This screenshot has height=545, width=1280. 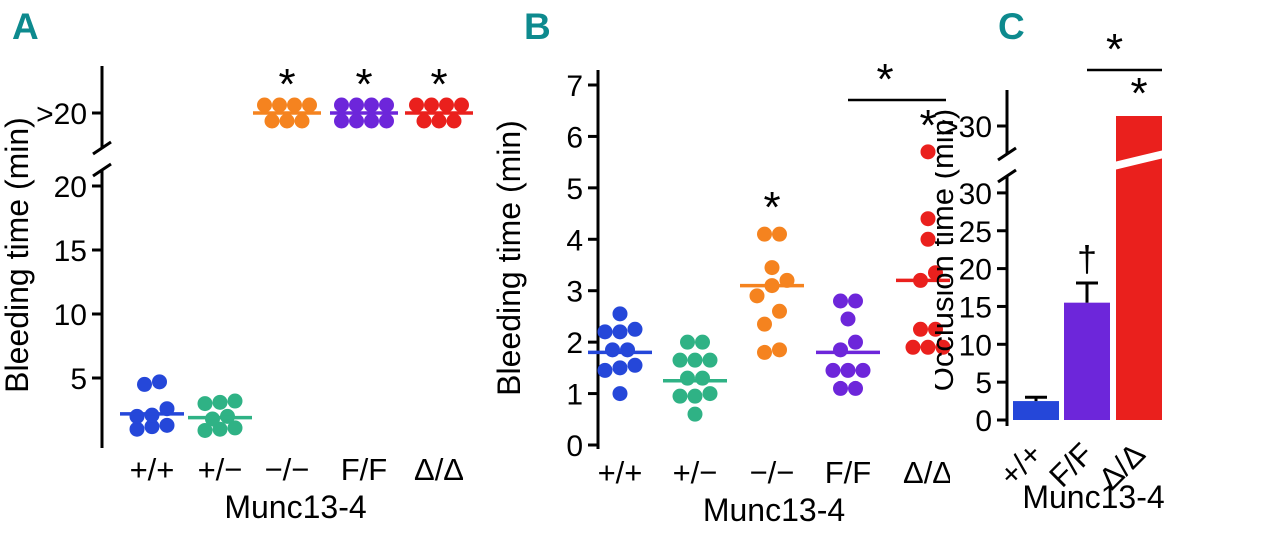 What do you see at coordinates (1011, 26) in the screenshot?
I see `panel-label-c: C` at bounding box center [1011, 26].